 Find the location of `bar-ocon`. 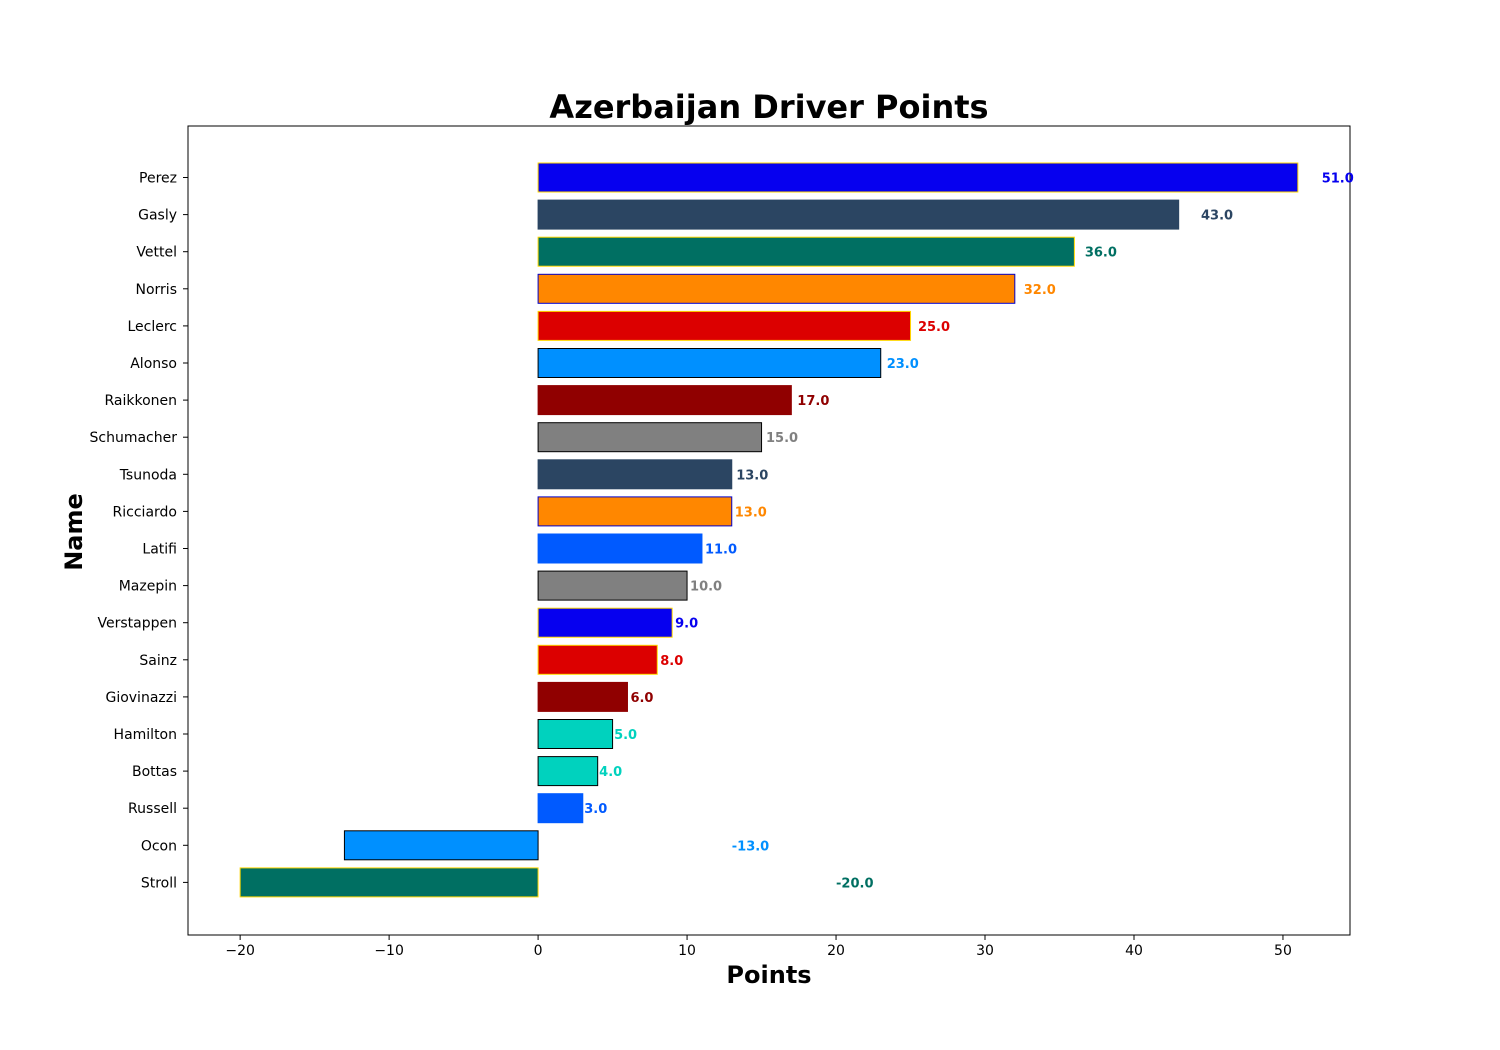

bar-ocon is located at coordinates (441, 845).